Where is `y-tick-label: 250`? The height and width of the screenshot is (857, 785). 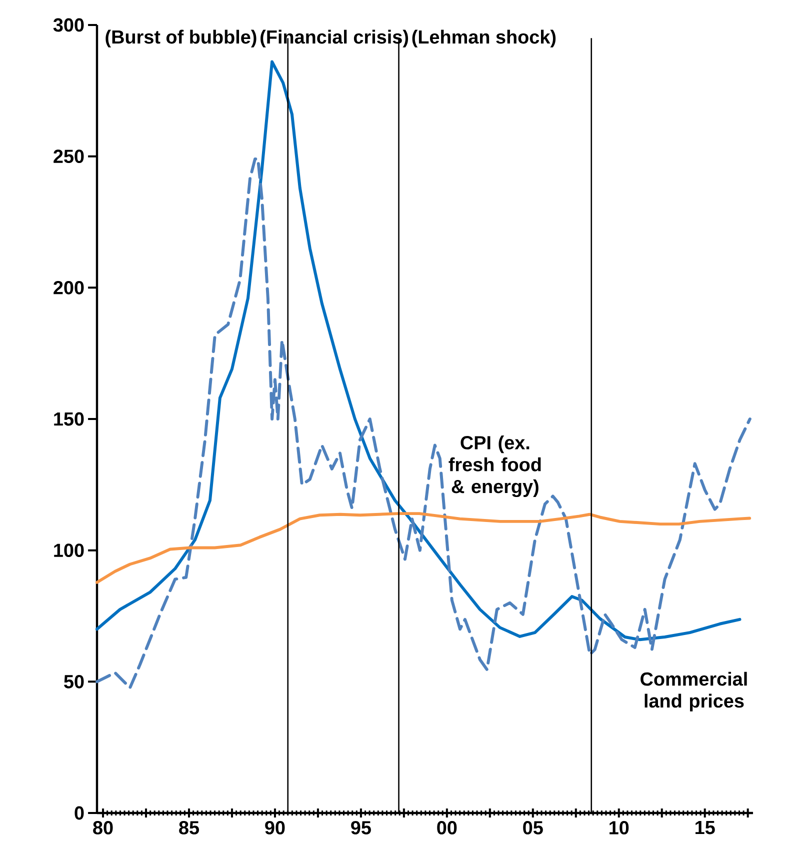 y-tick-label: 250 is located at coordinates (69, 157).